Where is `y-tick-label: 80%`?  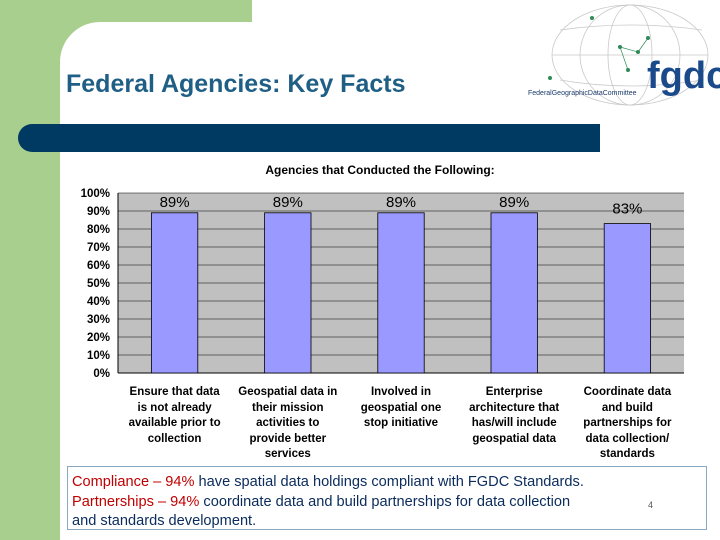 y-tick-label: 80% is located at coordinates (98, 230).